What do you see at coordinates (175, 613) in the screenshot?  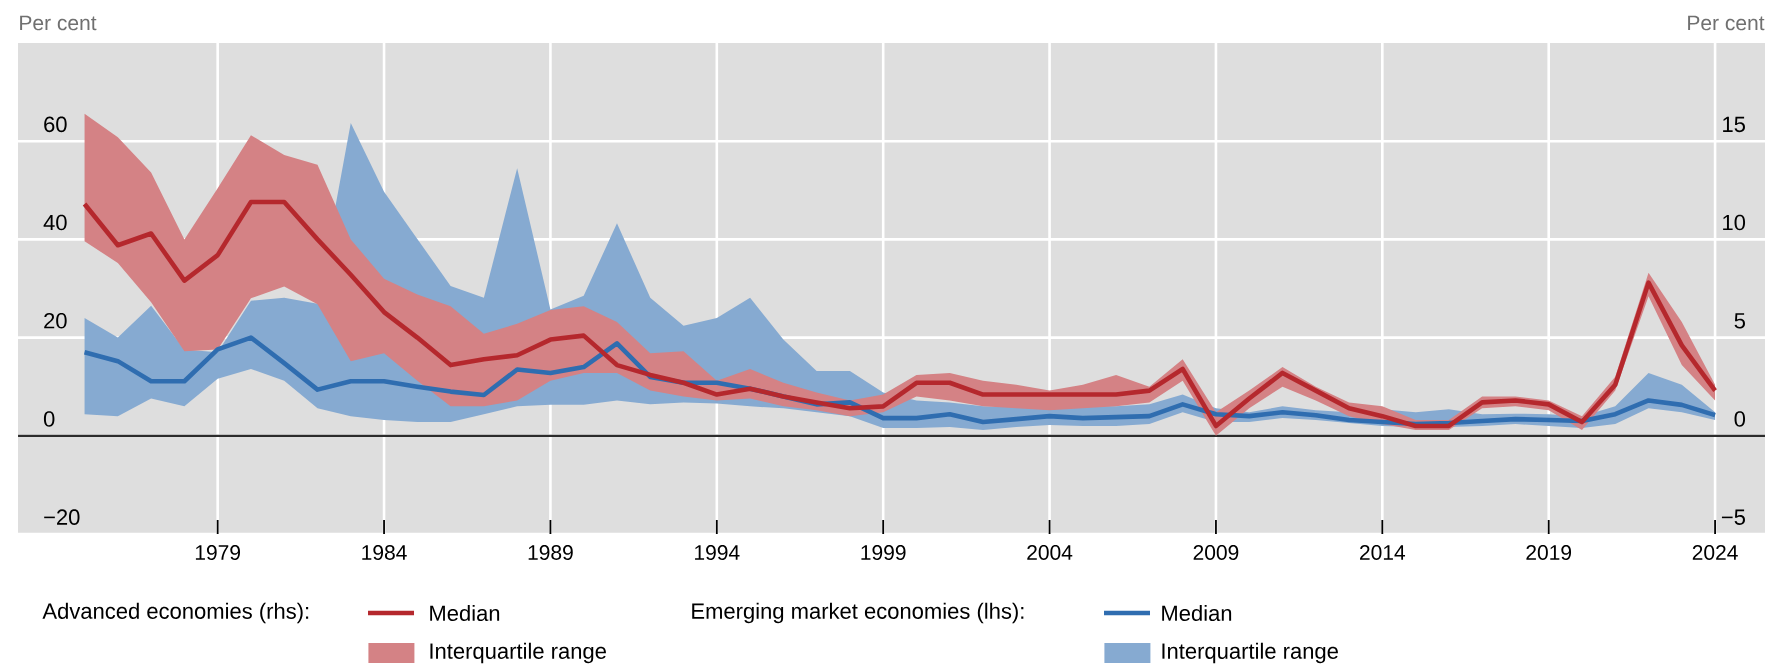 I see `text: Advanced economies (rhs):` at bounding box center [175, 613].